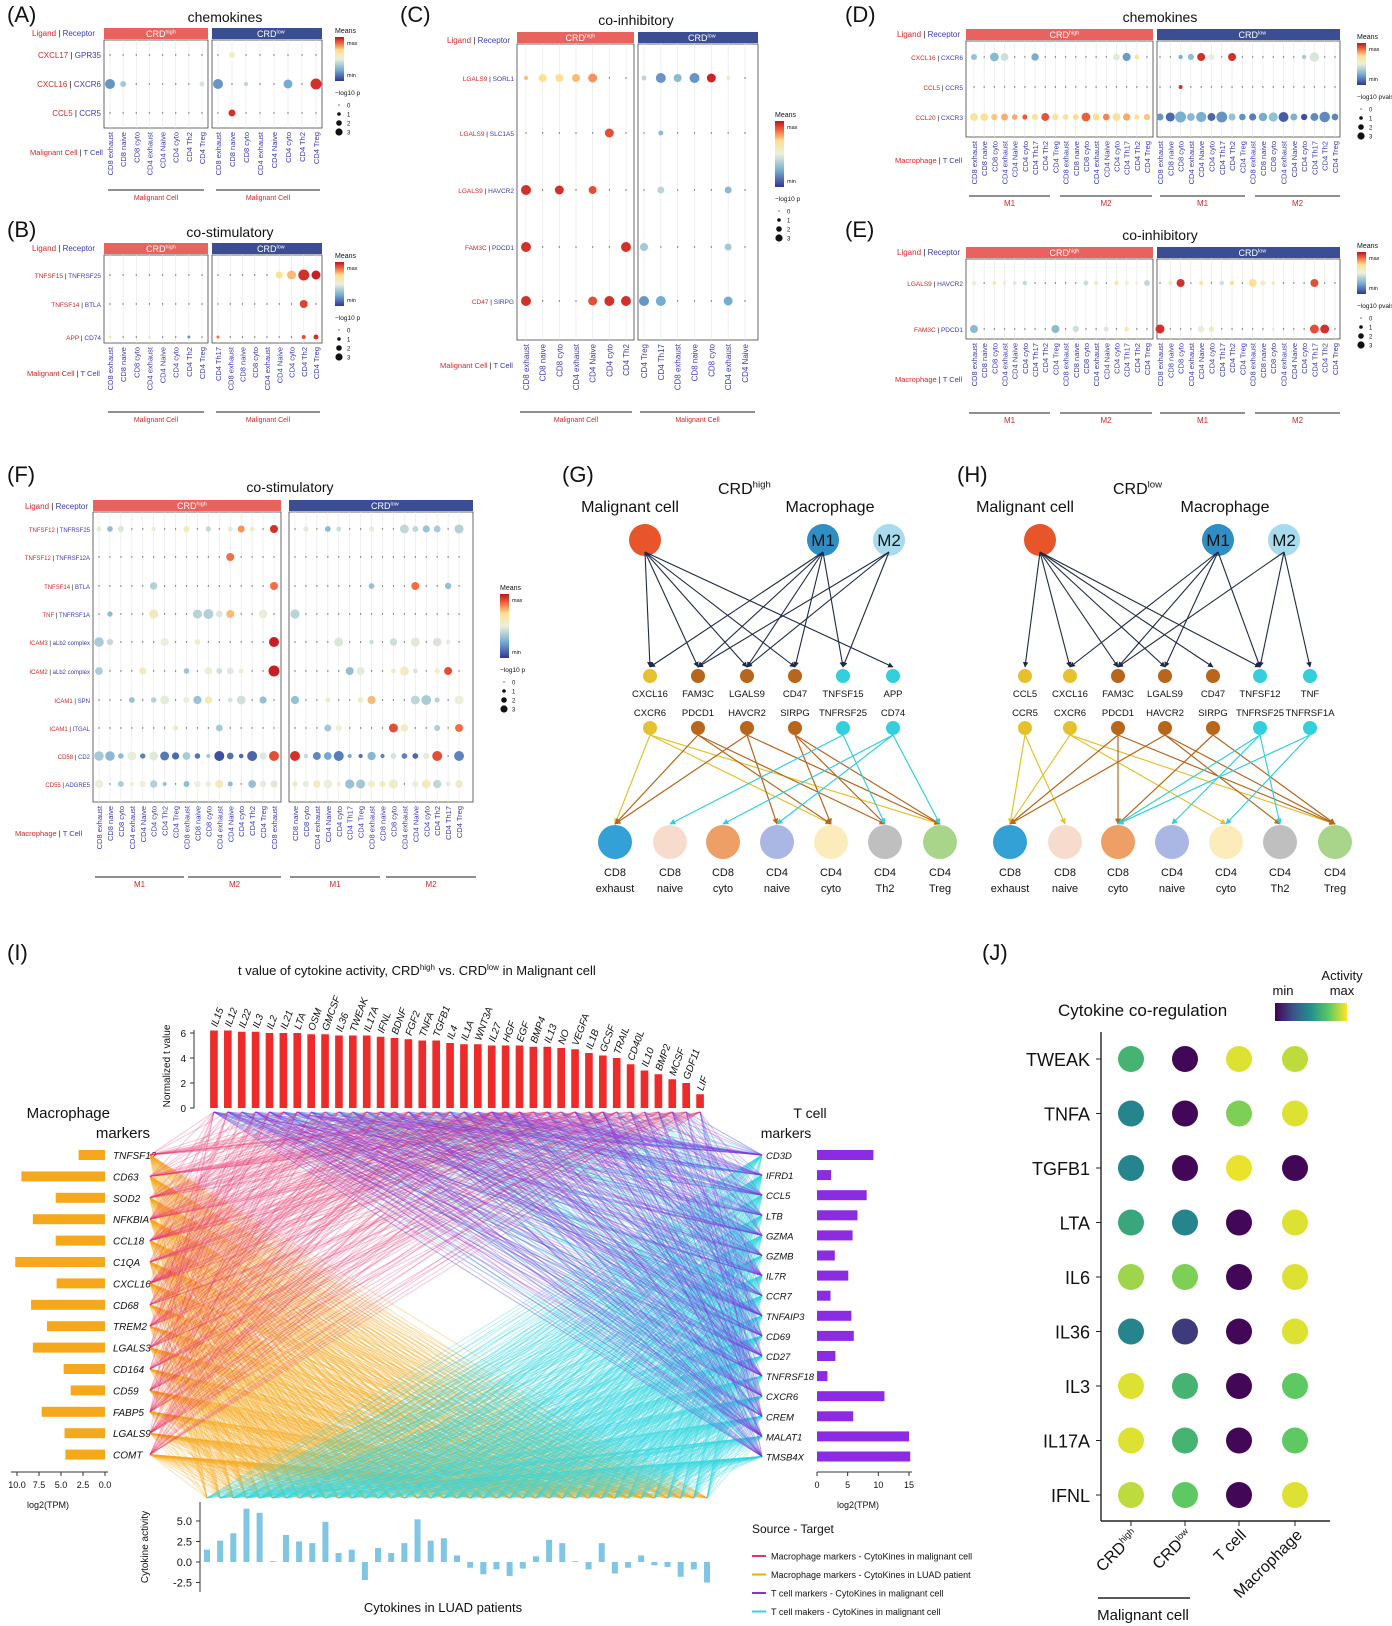 This screenshot has height=1626, width=1392. What do you see at coordinates (954, 88) in the screenshot?
I see `receptor: CCR5` at bounding box center [954, 88].